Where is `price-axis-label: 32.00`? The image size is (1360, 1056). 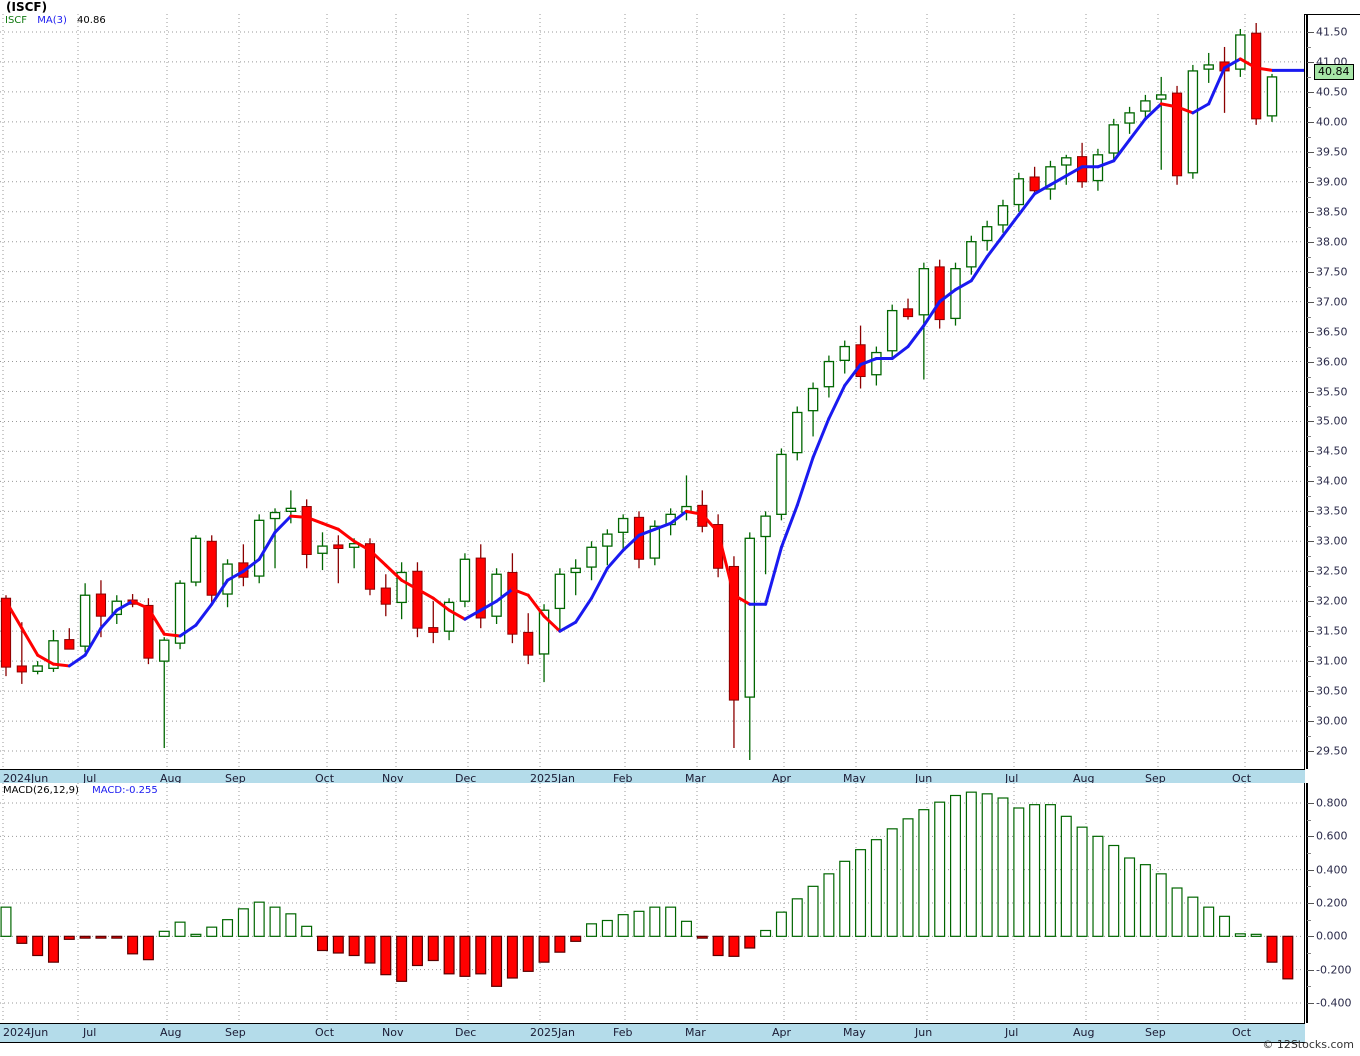 price-axis-label: 32.00 is located at coordinates (1332, 601).